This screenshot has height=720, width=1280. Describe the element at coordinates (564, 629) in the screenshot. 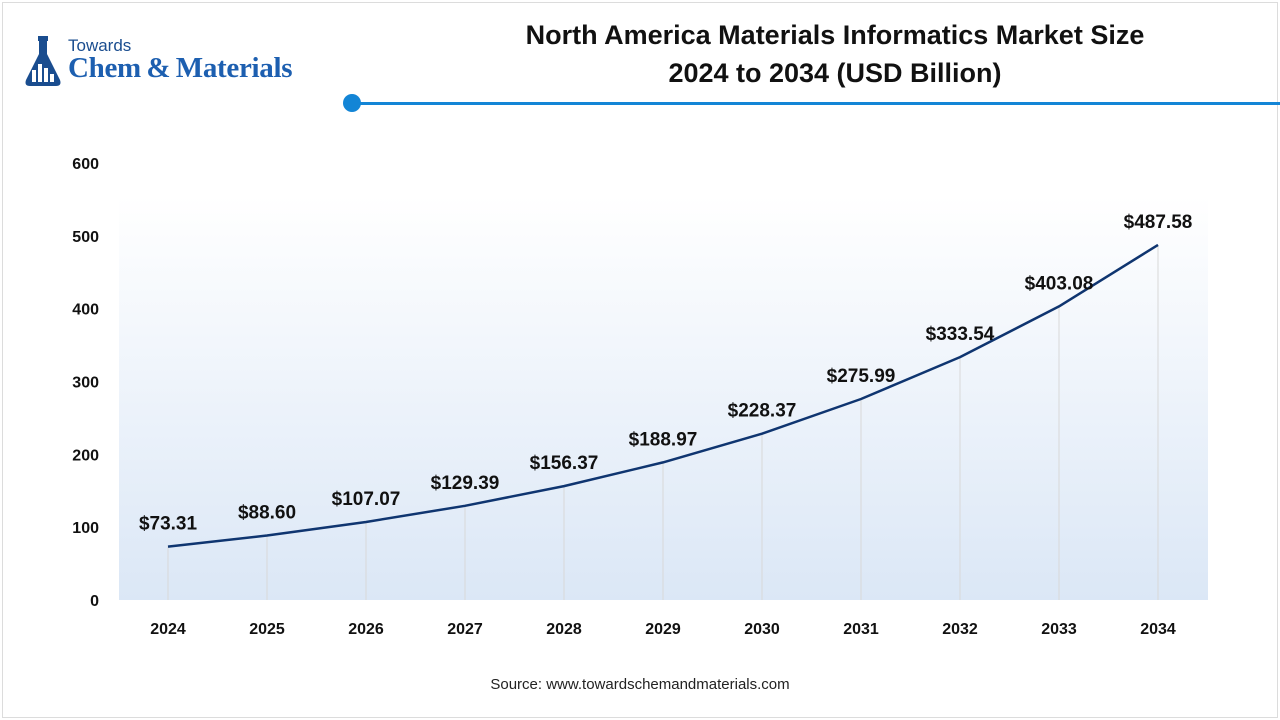

I see `x-tick-label: 2028` at that location.